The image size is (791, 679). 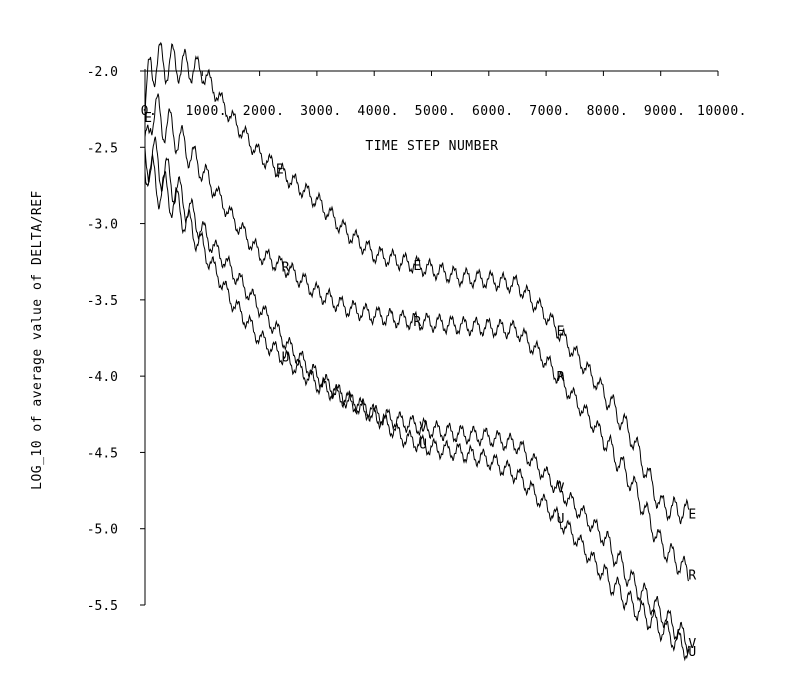 What do you see at coordinates (264, 111) in the screenshot?
I see `x-tick-label: 2000.` at bounding box center [264, 111].